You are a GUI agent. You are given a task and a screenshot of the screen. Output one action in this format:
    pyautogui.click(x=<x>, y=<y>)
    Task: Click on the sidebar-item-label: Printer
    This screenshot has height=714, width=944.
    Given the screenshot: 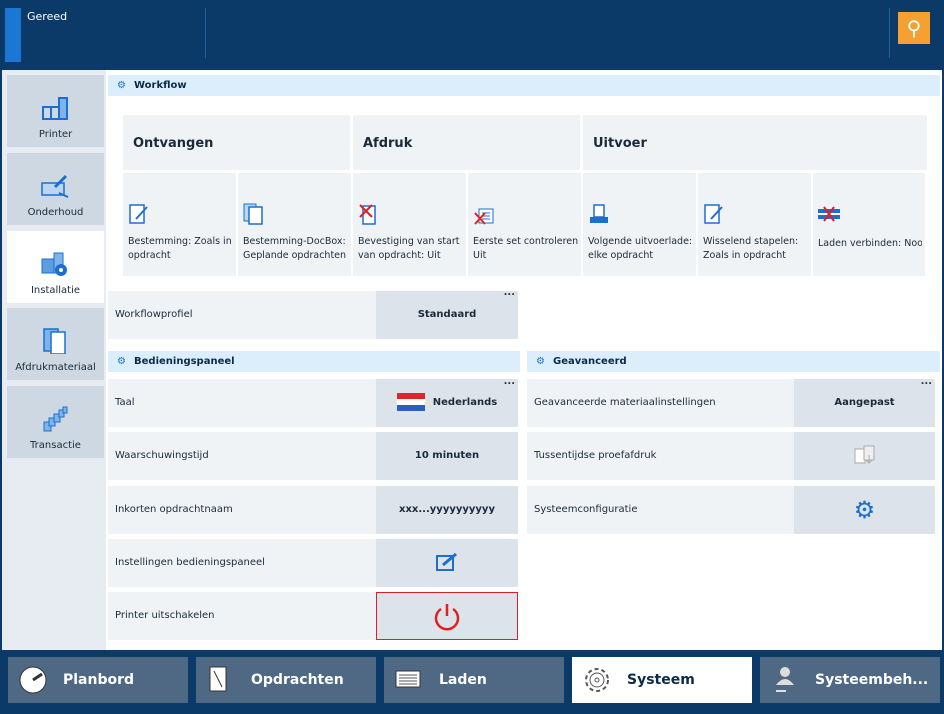 What is the action you would take?
    pyautogui.click(x=55, y=134)
    